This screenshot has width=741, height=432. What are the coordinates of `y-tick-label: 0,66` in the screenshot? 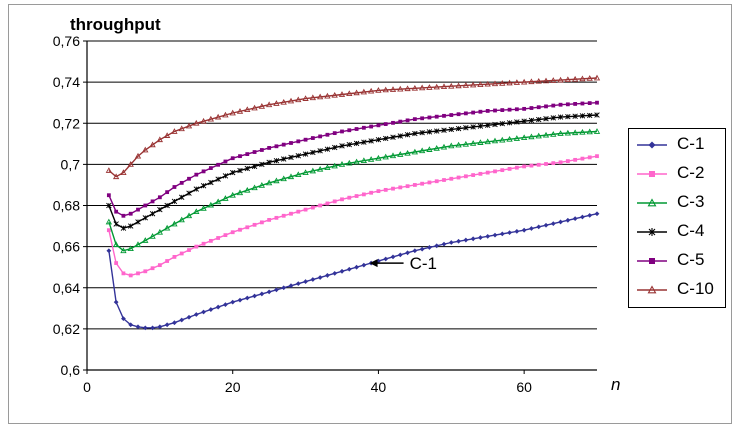 It's located at (66, 247).